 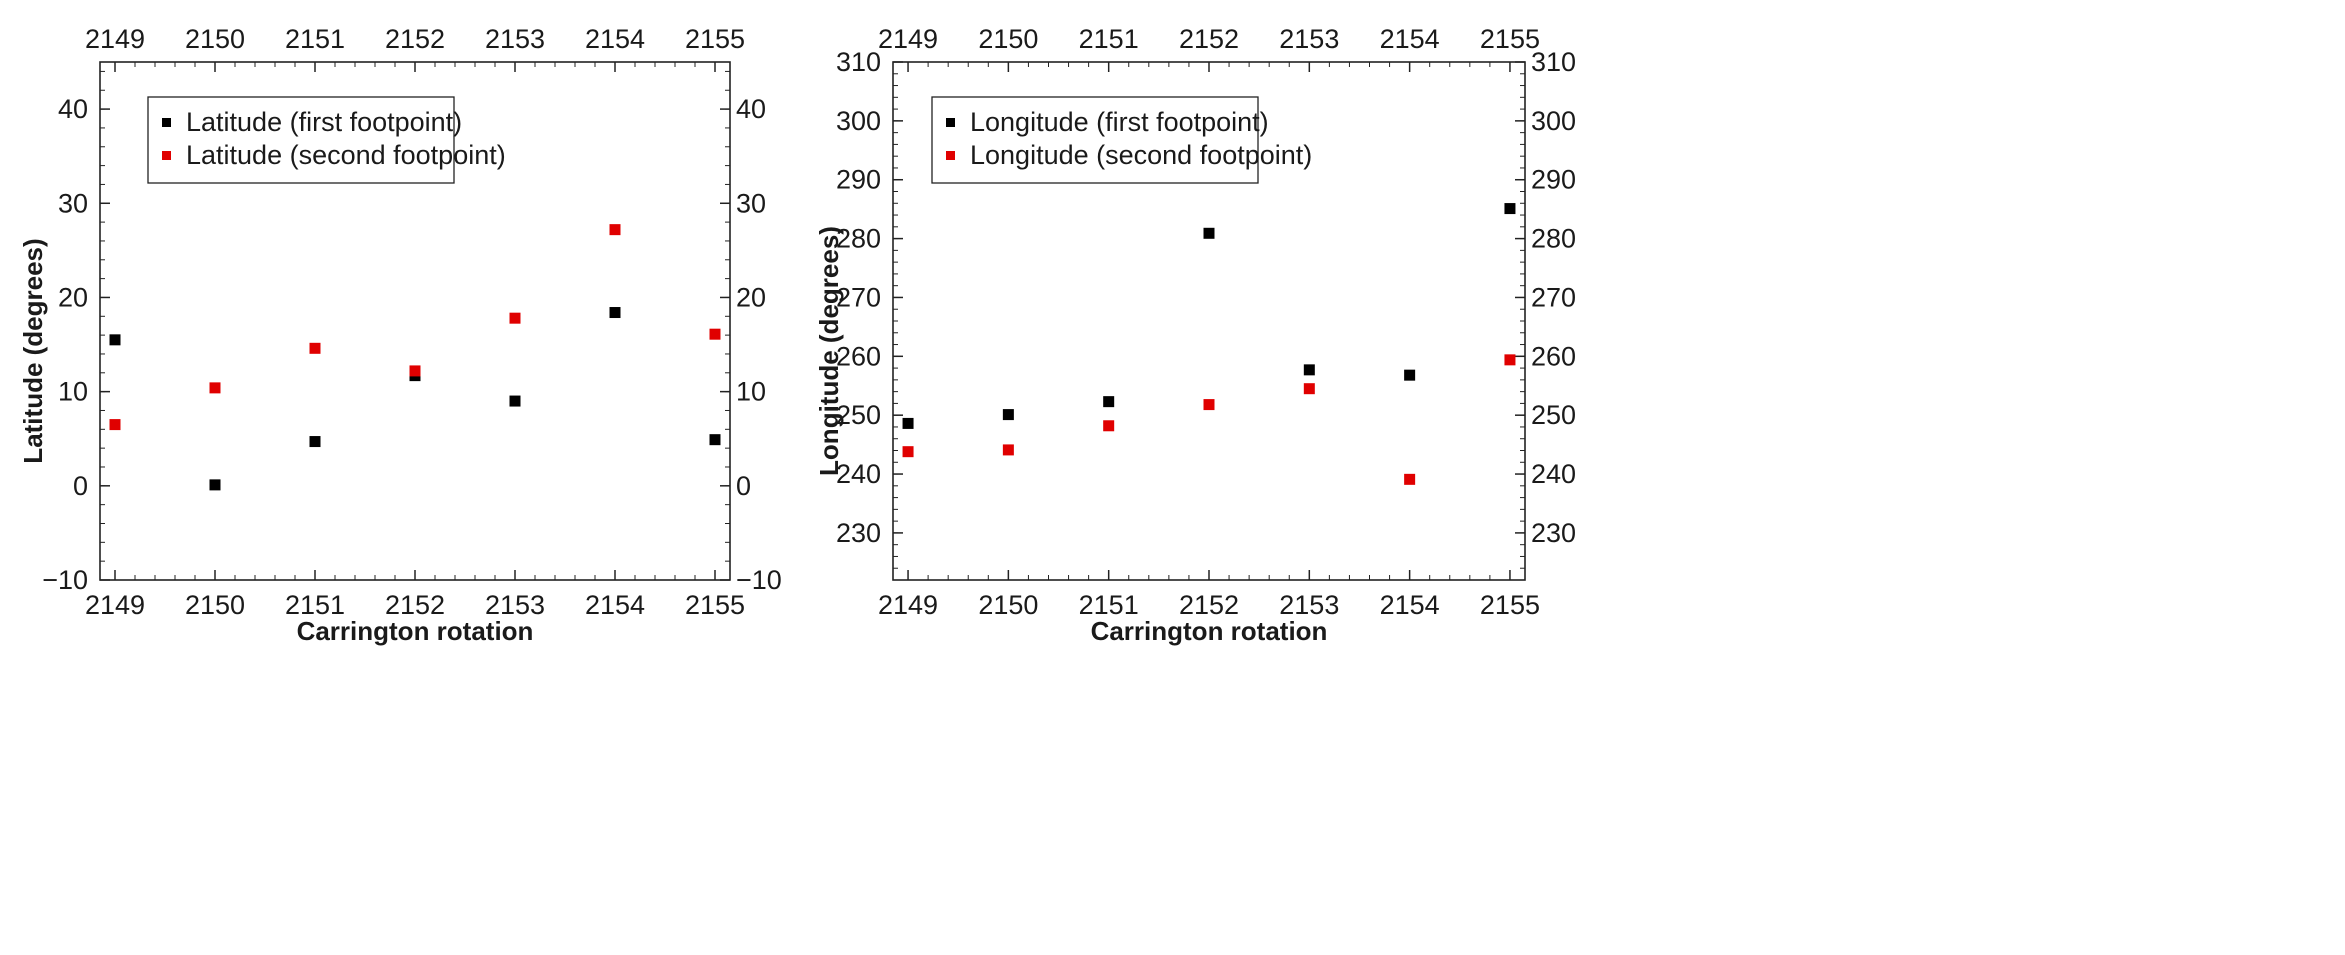 What do you see at coordinates (1553, 121) in the screenshot?
I see `y-tick-label-right: 300` at bounding box center [1553, 121].